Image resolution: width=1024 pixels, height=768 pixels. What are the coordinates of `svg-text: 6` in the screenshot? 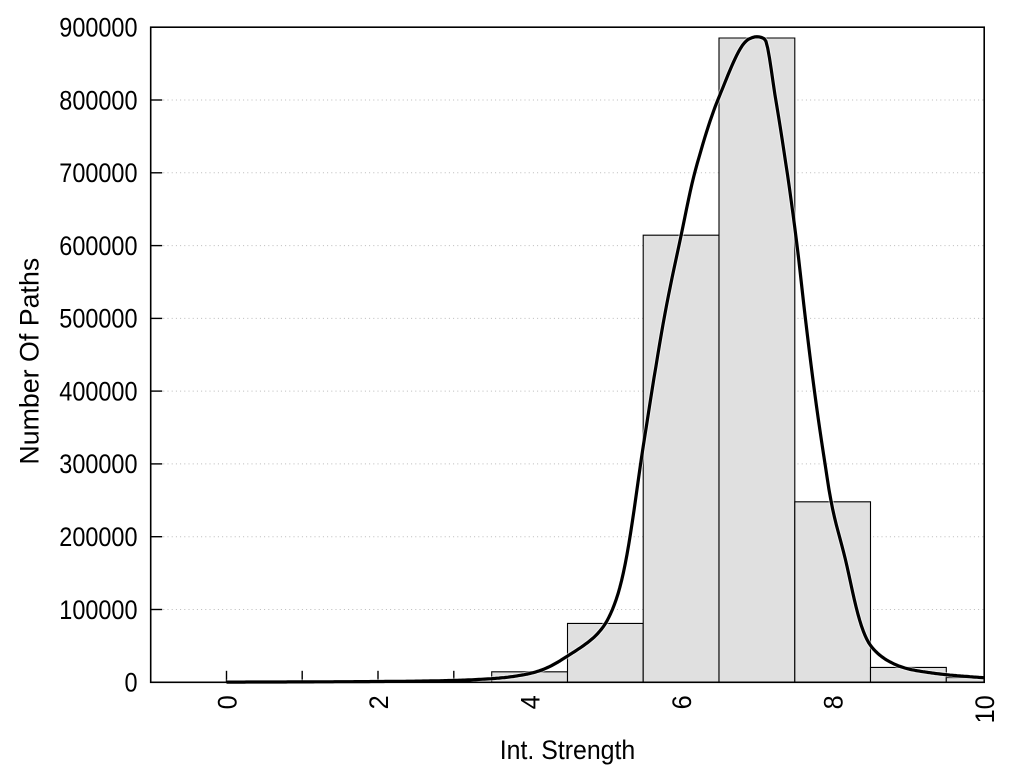 It's located at (681, 702).